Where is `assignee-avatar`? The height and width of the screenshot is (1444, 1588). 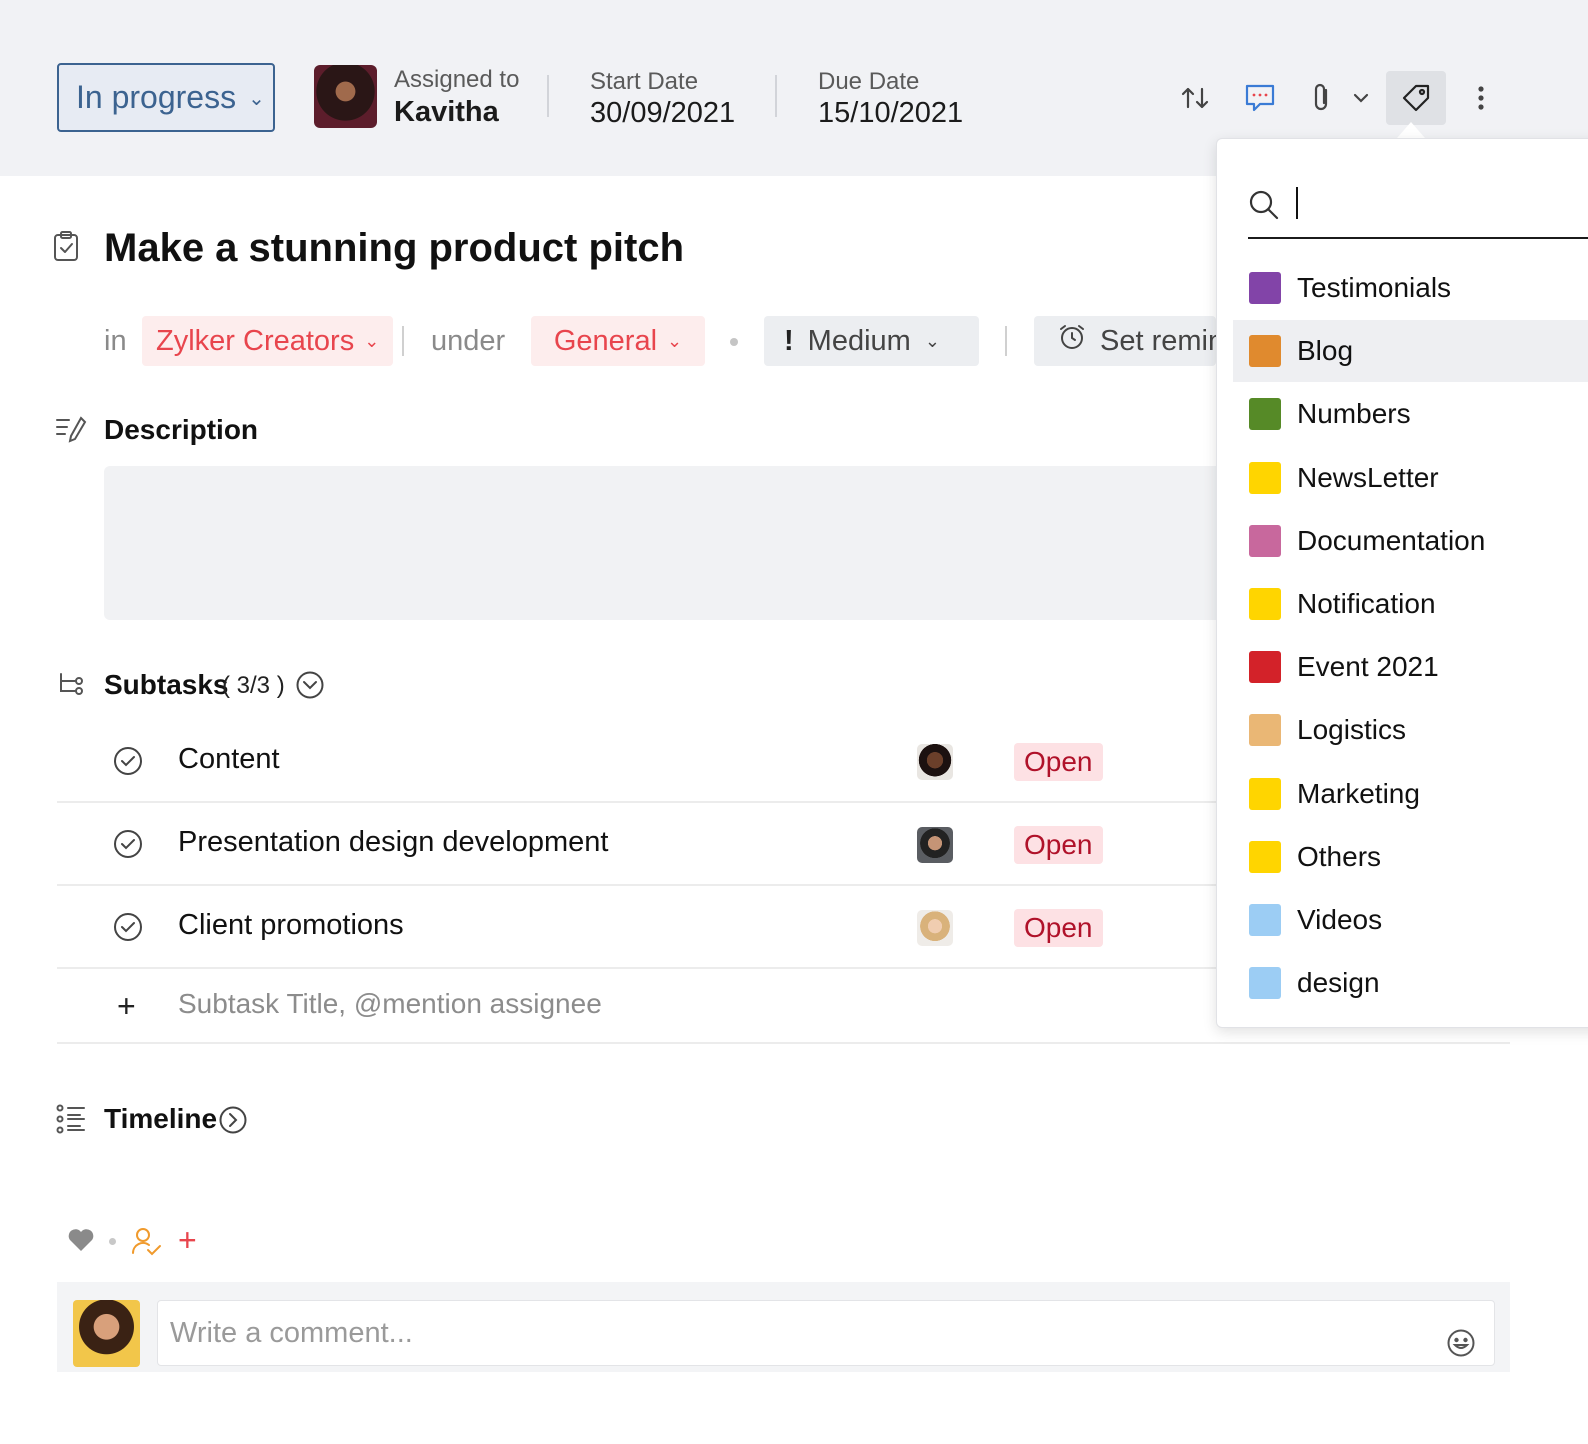 assignee-avatar is located at coordinates (345, 96).